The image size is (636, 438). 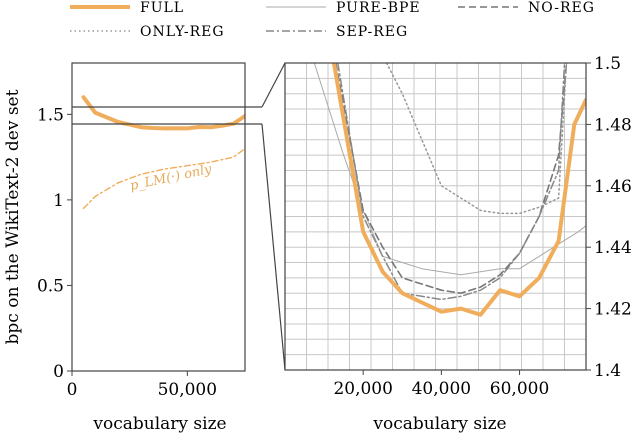 What do you see at coordinates (607, 64) in the screenshot?
I see `right-ytick-label: 1.5` at bounding box center [607, 64].